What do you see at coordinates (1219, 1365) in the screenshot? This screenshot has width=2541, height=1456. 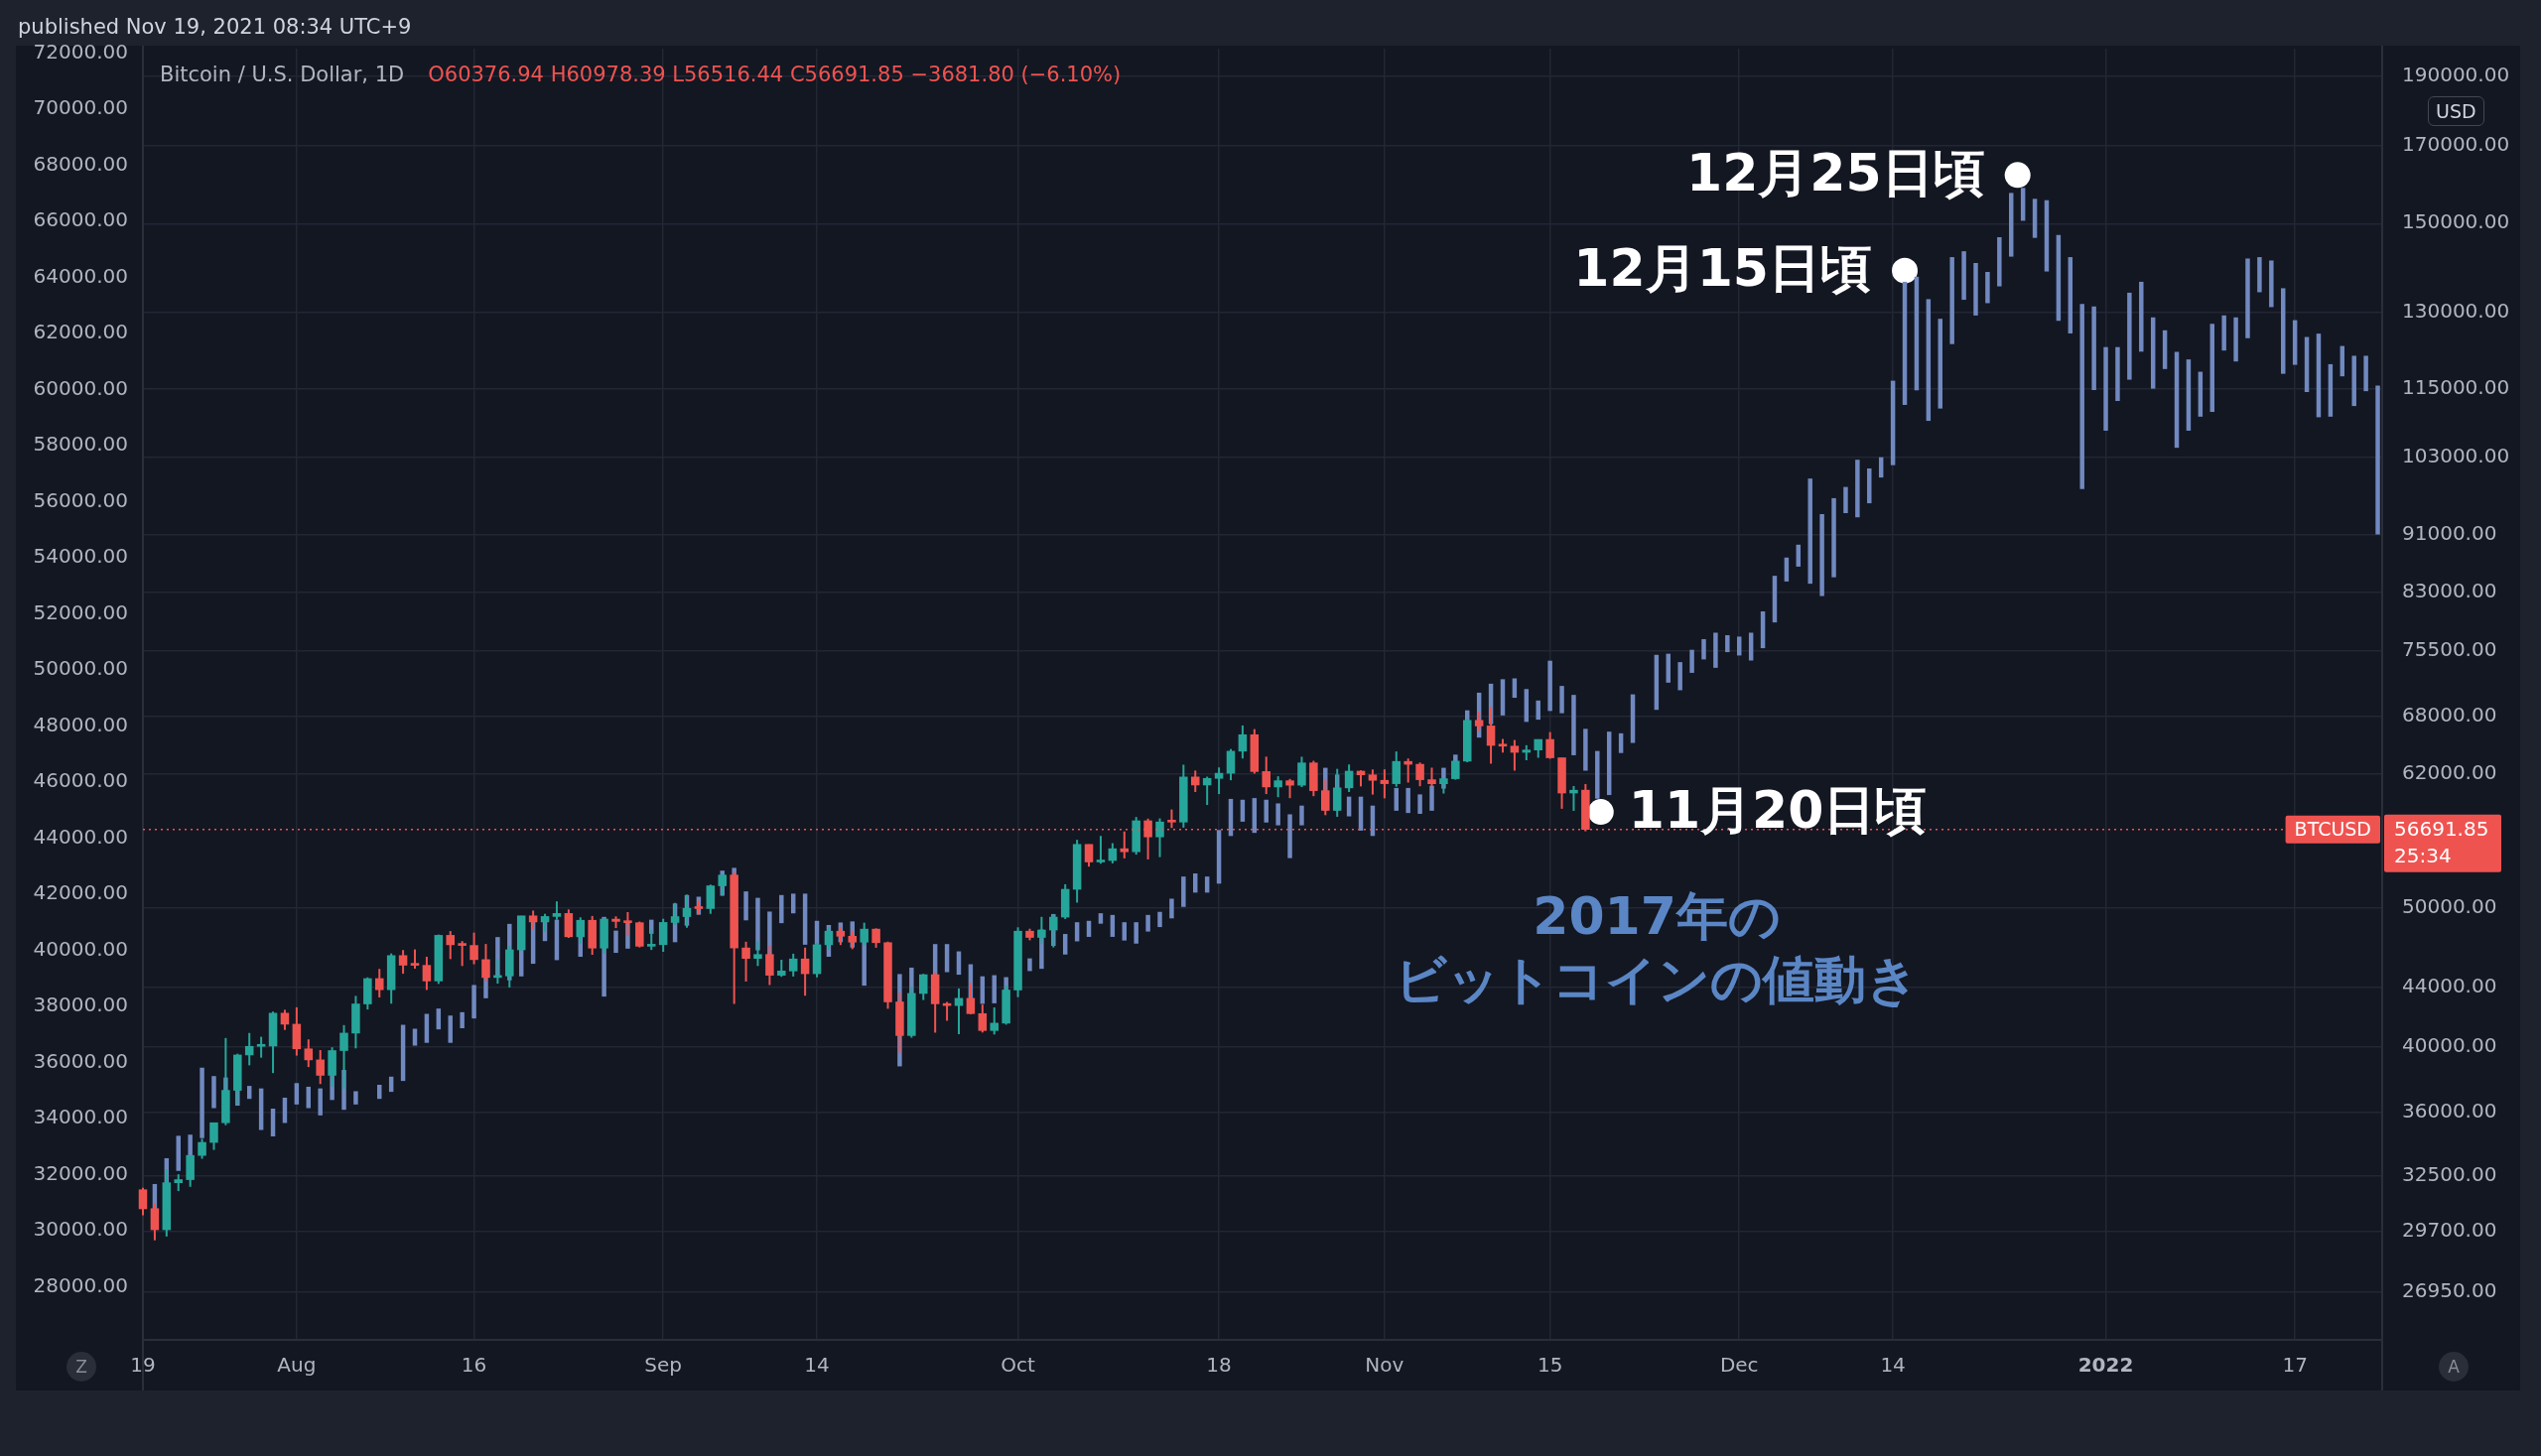 I see `x-tick-label: 18` at bounding box center [1219, 1365].